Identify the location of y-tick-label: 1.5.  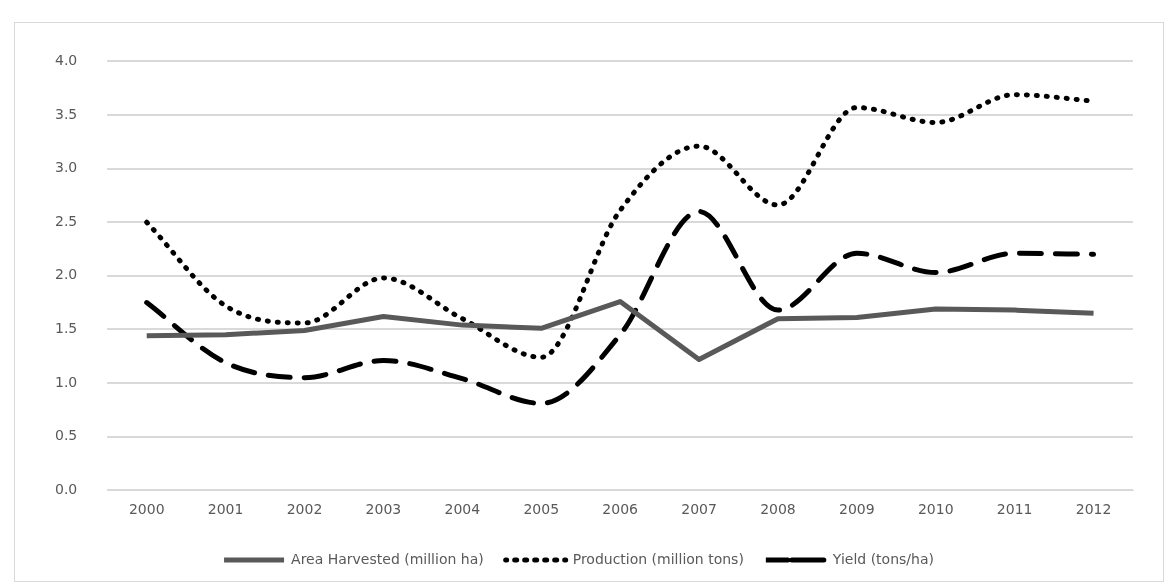
(66, 328).